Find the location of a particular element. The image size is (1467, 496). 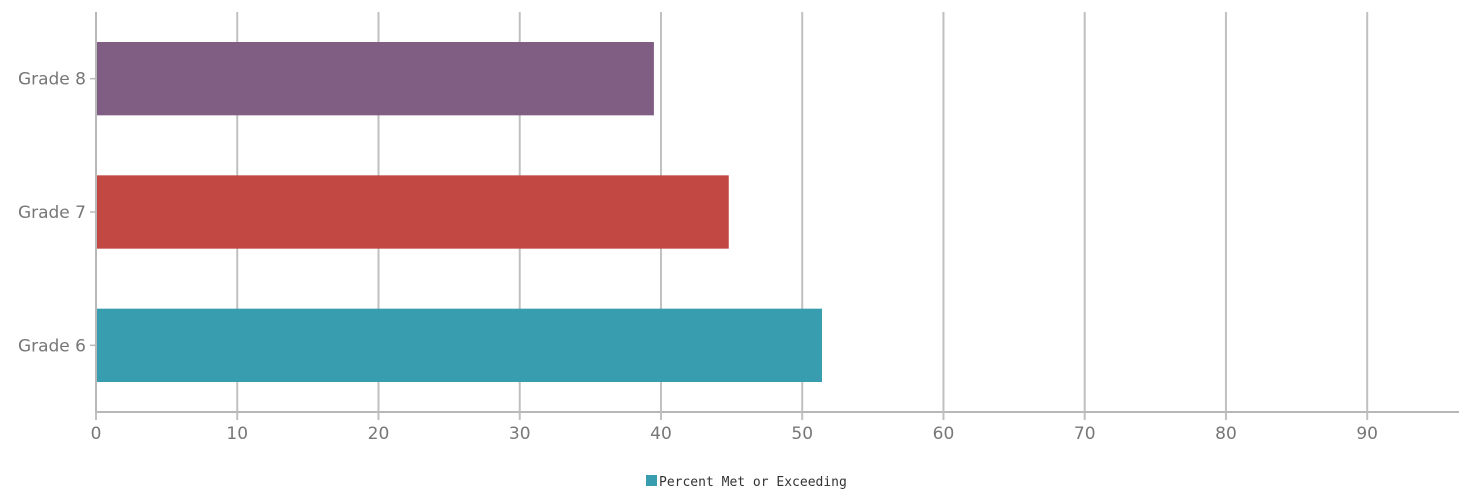

y-tick-label: Grade 7 is located at coordinates (52, 213).